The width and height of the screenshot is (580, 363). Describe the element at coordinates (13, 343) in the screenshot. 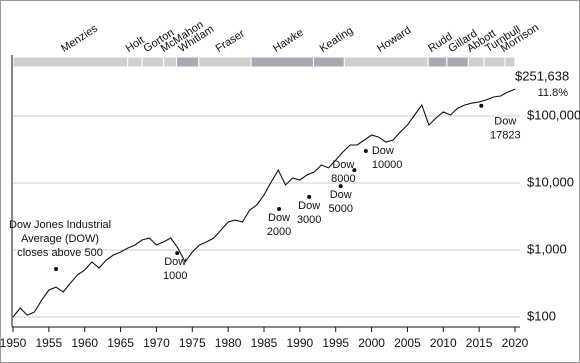

I see `x-tick-label: 1950` at that location.